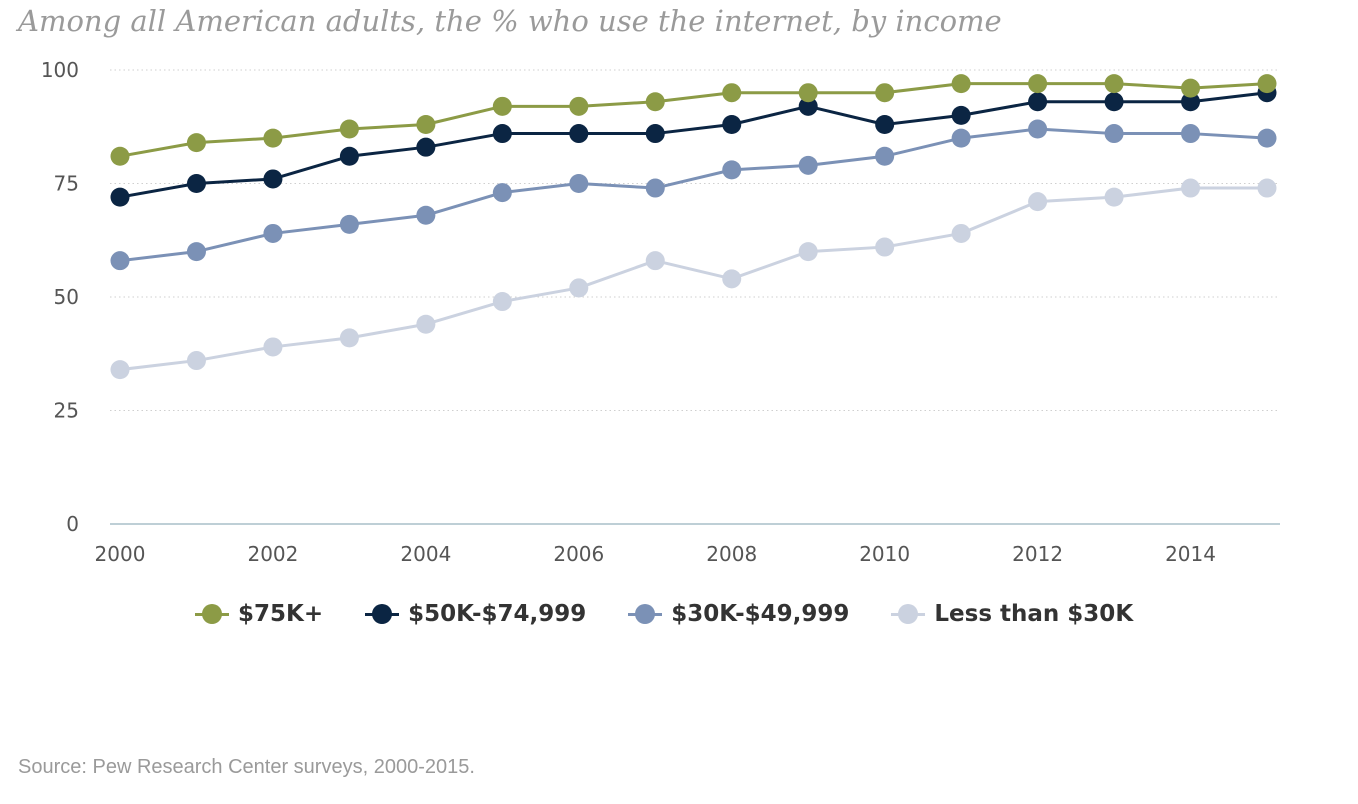  I want to click on legend-label-less-than-30k: Less than $30K, so click(1034, 614).